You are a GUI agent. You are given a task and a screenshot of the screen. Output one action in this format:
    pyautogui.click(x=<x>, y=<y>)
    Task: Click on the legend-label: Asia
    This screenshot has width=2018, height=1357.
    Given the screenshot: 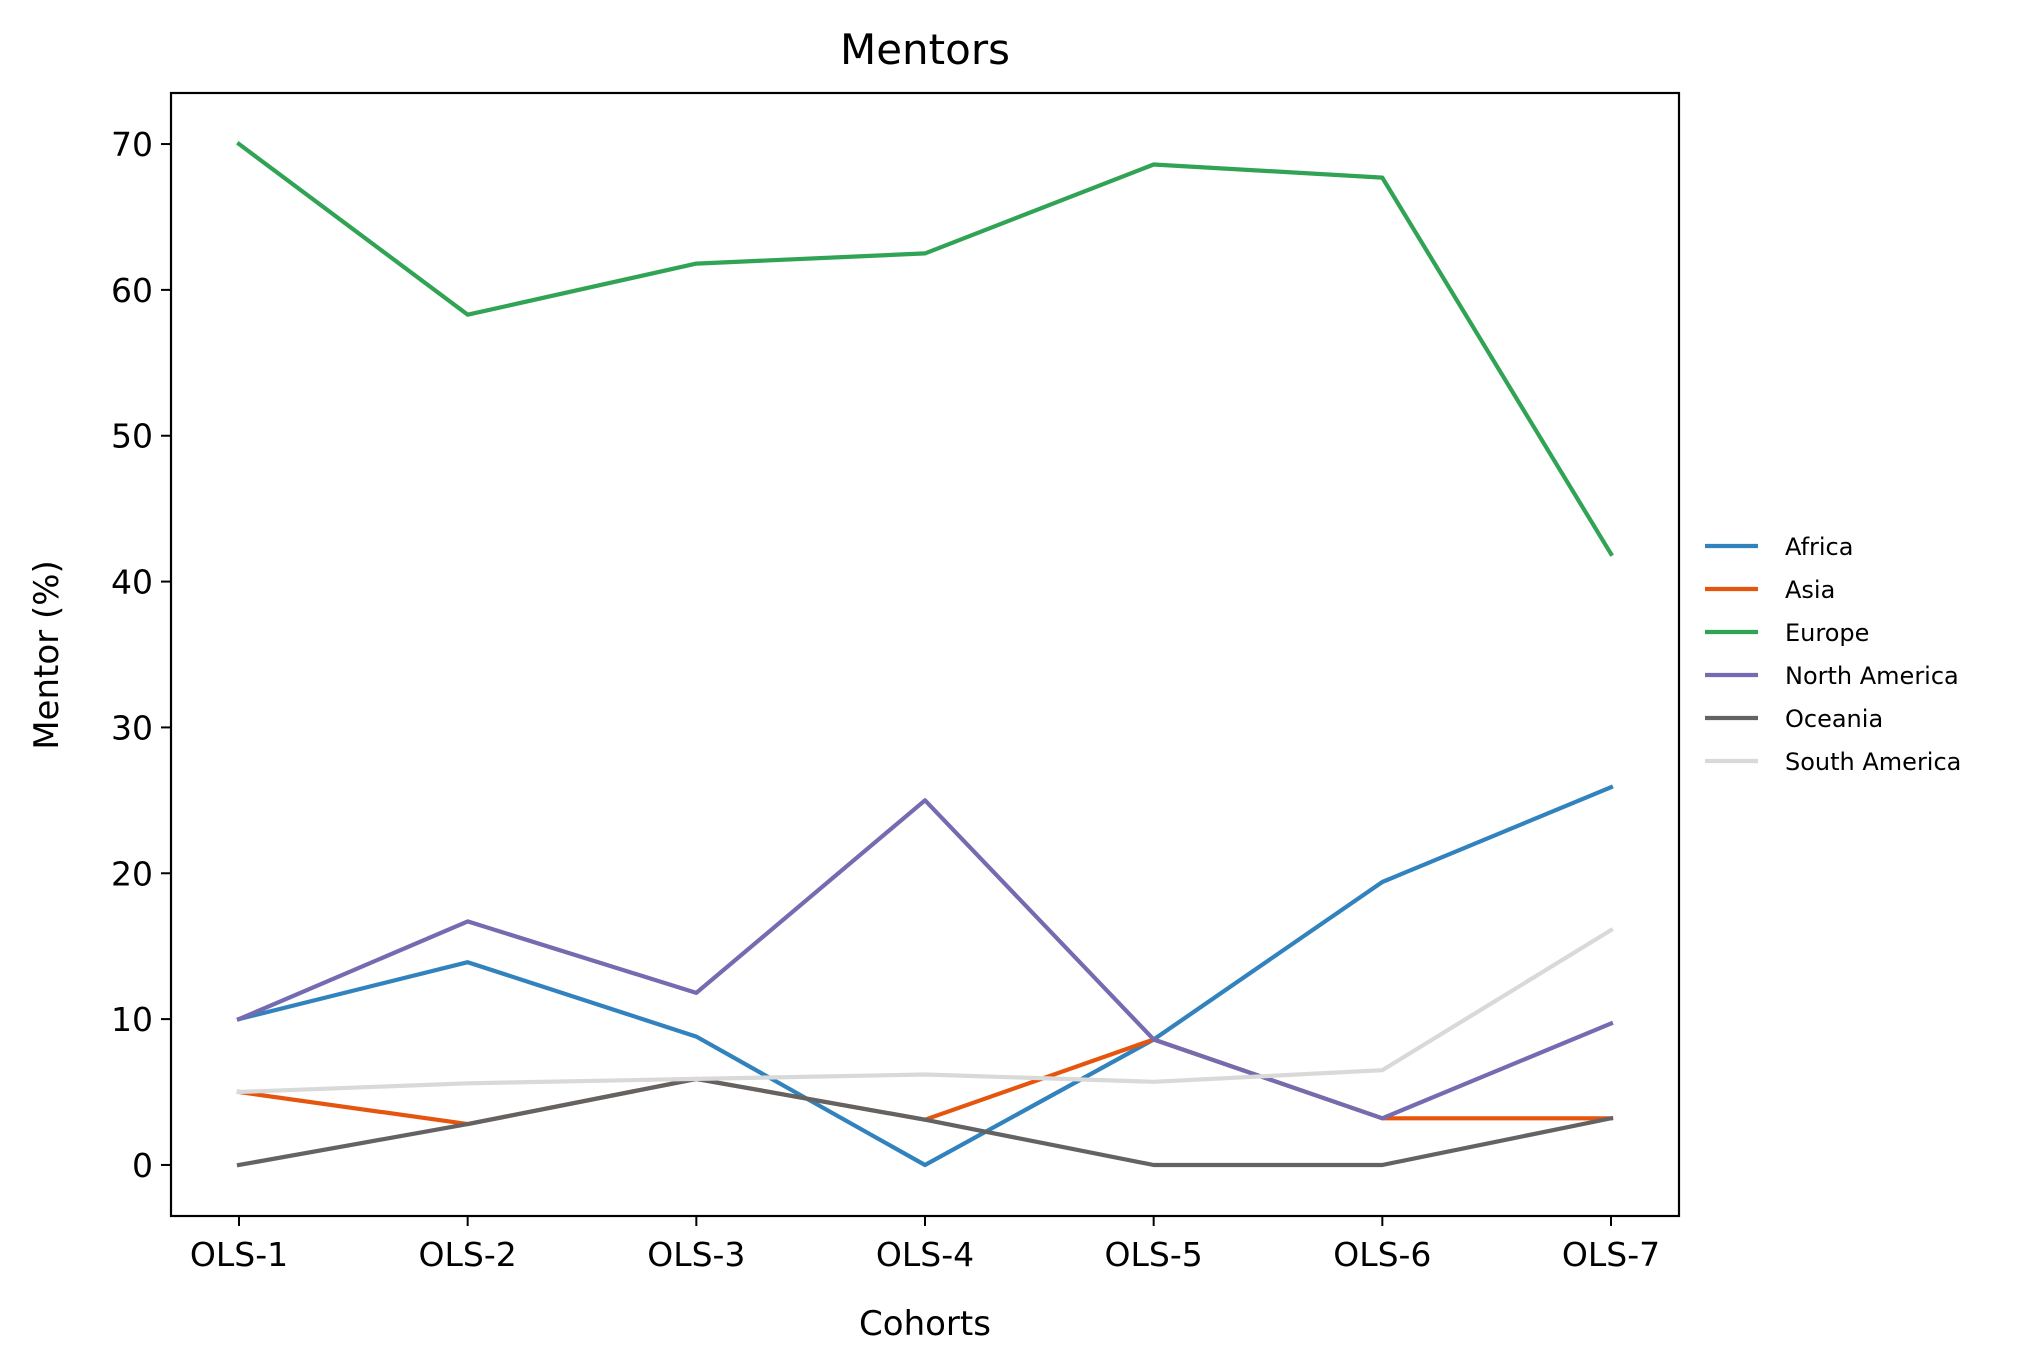 What is the action you would take?
    pyautogui.click(x=1810, y=590)
    